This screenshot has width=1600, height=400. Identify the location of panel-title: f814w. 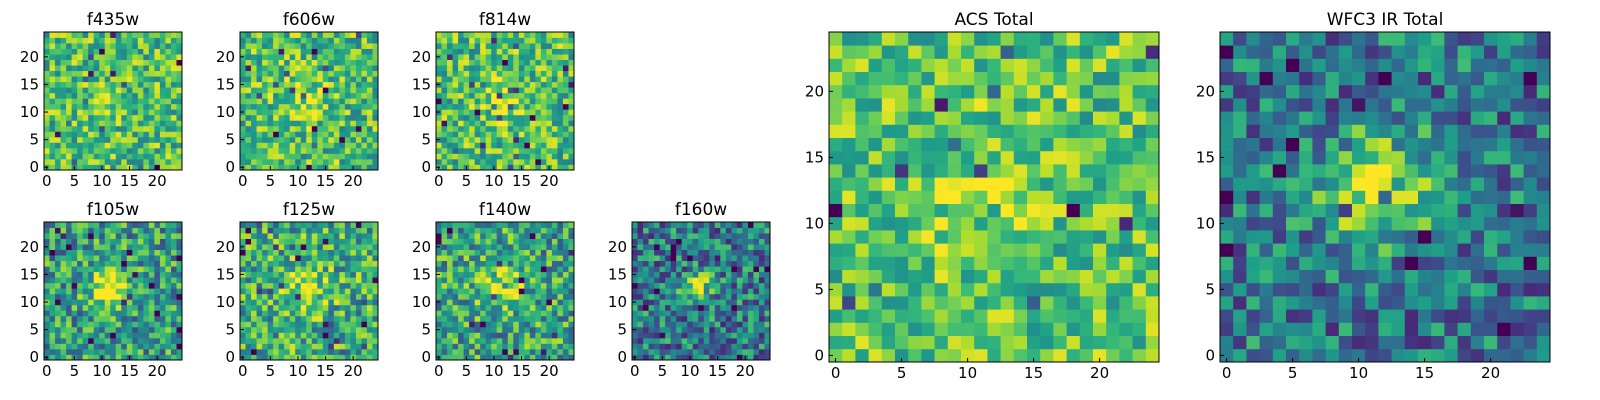
(505, 20).